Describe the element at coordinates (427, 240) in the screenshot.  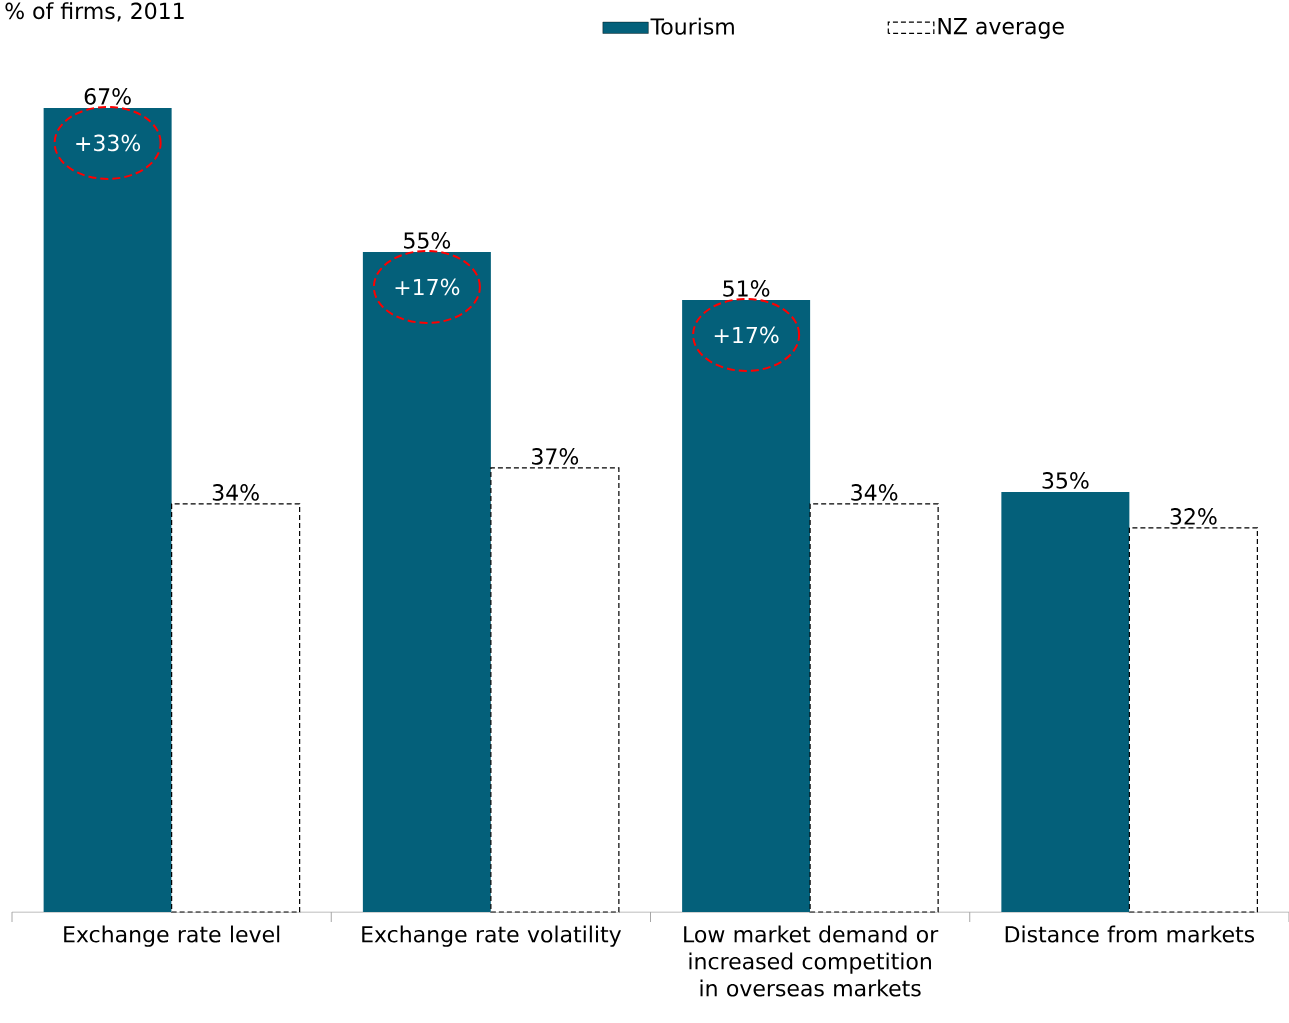
I see `data-label: 55%` at that location.